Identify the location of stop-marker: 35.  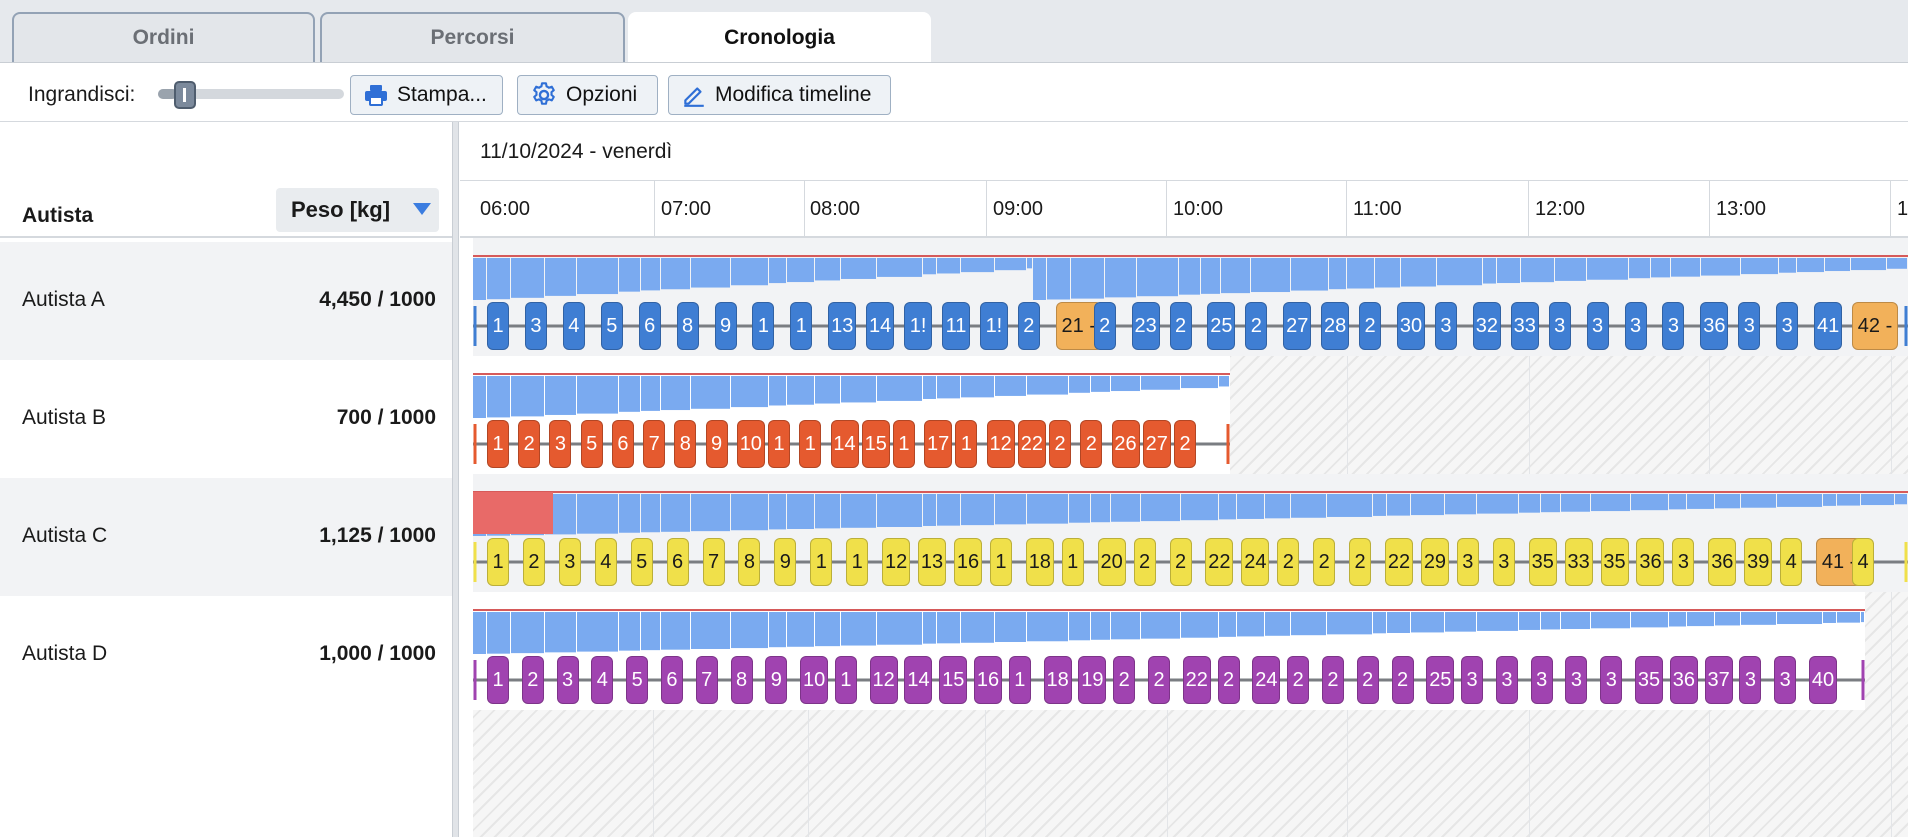
(1614, 562).